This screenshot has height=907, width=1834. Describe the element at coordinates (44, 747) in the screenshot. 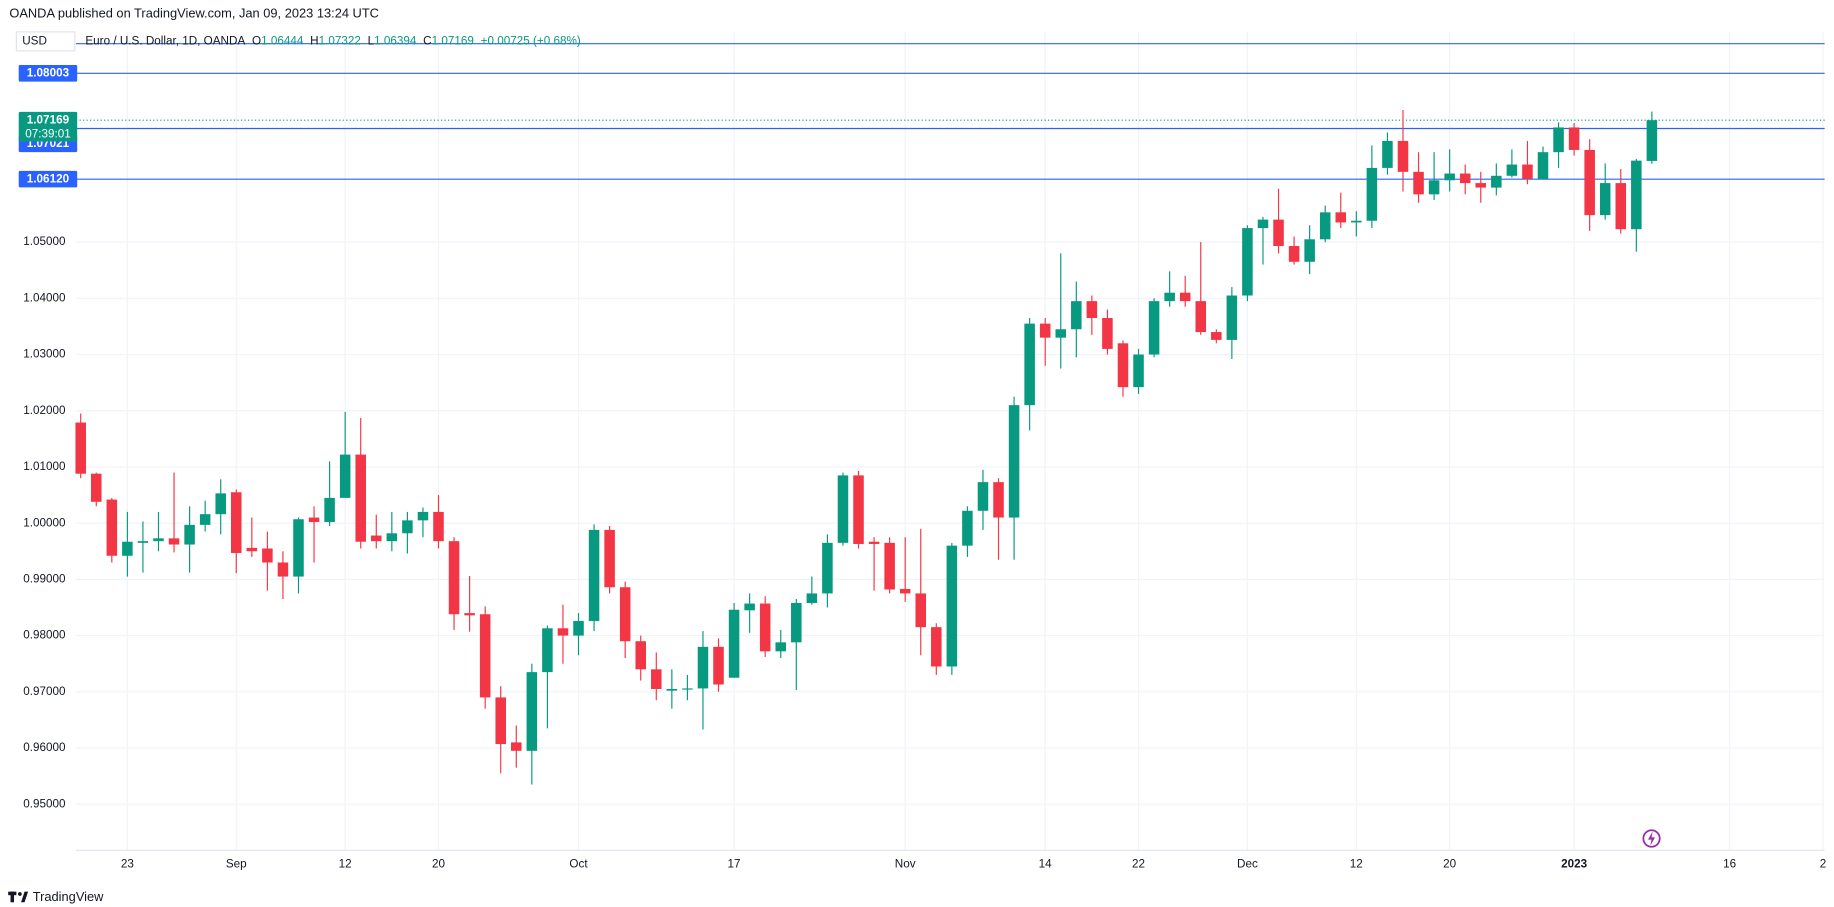

I see `y-tick-label: 0.96000` at that location.